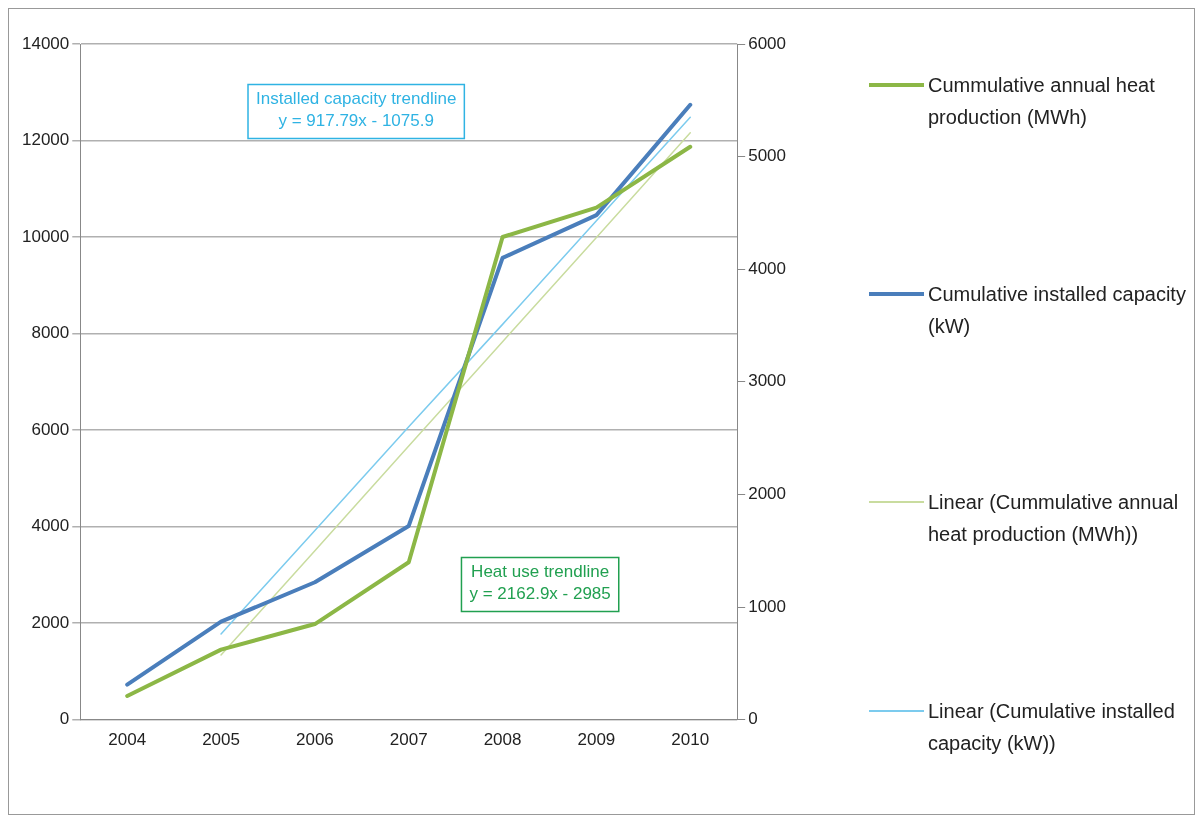  I want to click on y-tick-label: 12000, so click(45, 140).